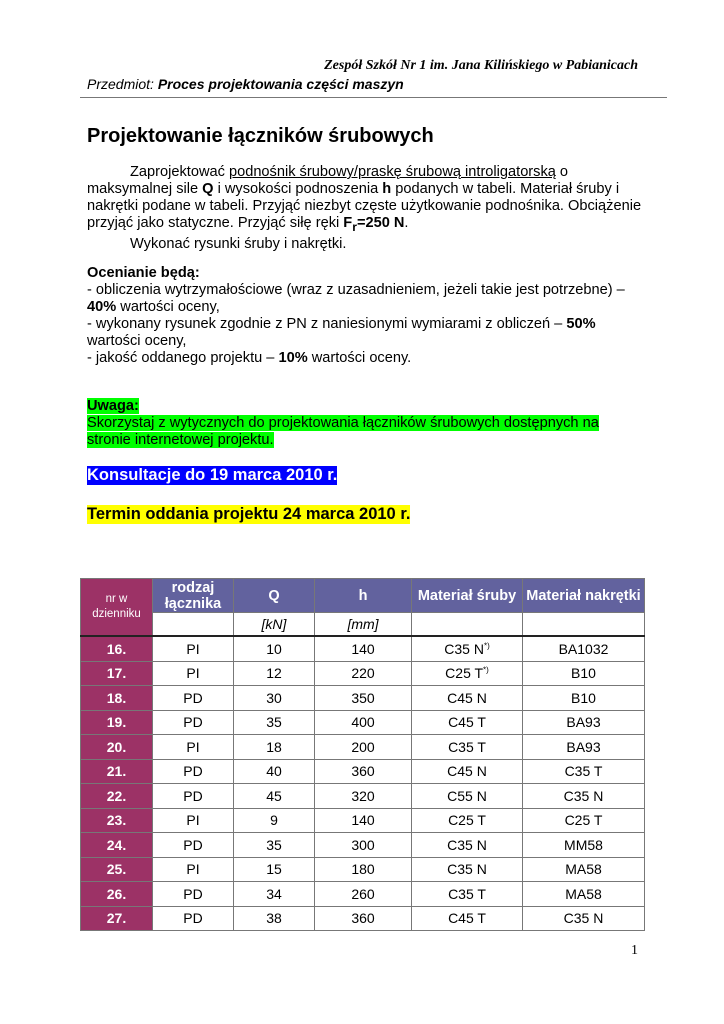 This screenshot has width=724, height=1024. Describe the element at coordinates (328, 180) in the screenshot. I see `text: o maksymalnej sile` at that location.